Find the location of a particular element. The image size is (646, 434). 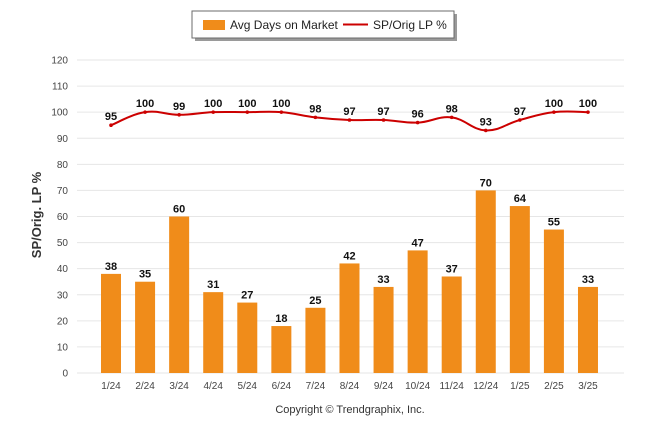

x-tick-label: 2/24 is located at coordinates (145, 386).